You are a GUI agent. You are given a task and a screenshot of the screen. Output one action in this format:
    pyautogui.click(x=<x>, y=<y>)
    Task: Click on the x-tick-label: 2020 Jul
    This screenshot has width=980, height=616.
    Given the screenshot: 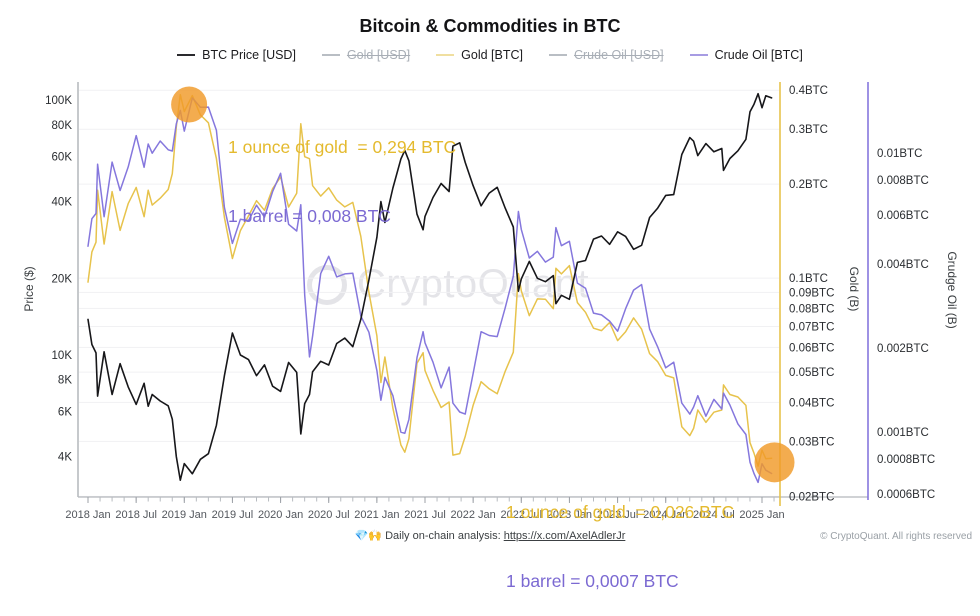 What is the action you would take?
    pyautogui.click(x=329, y=515)
    